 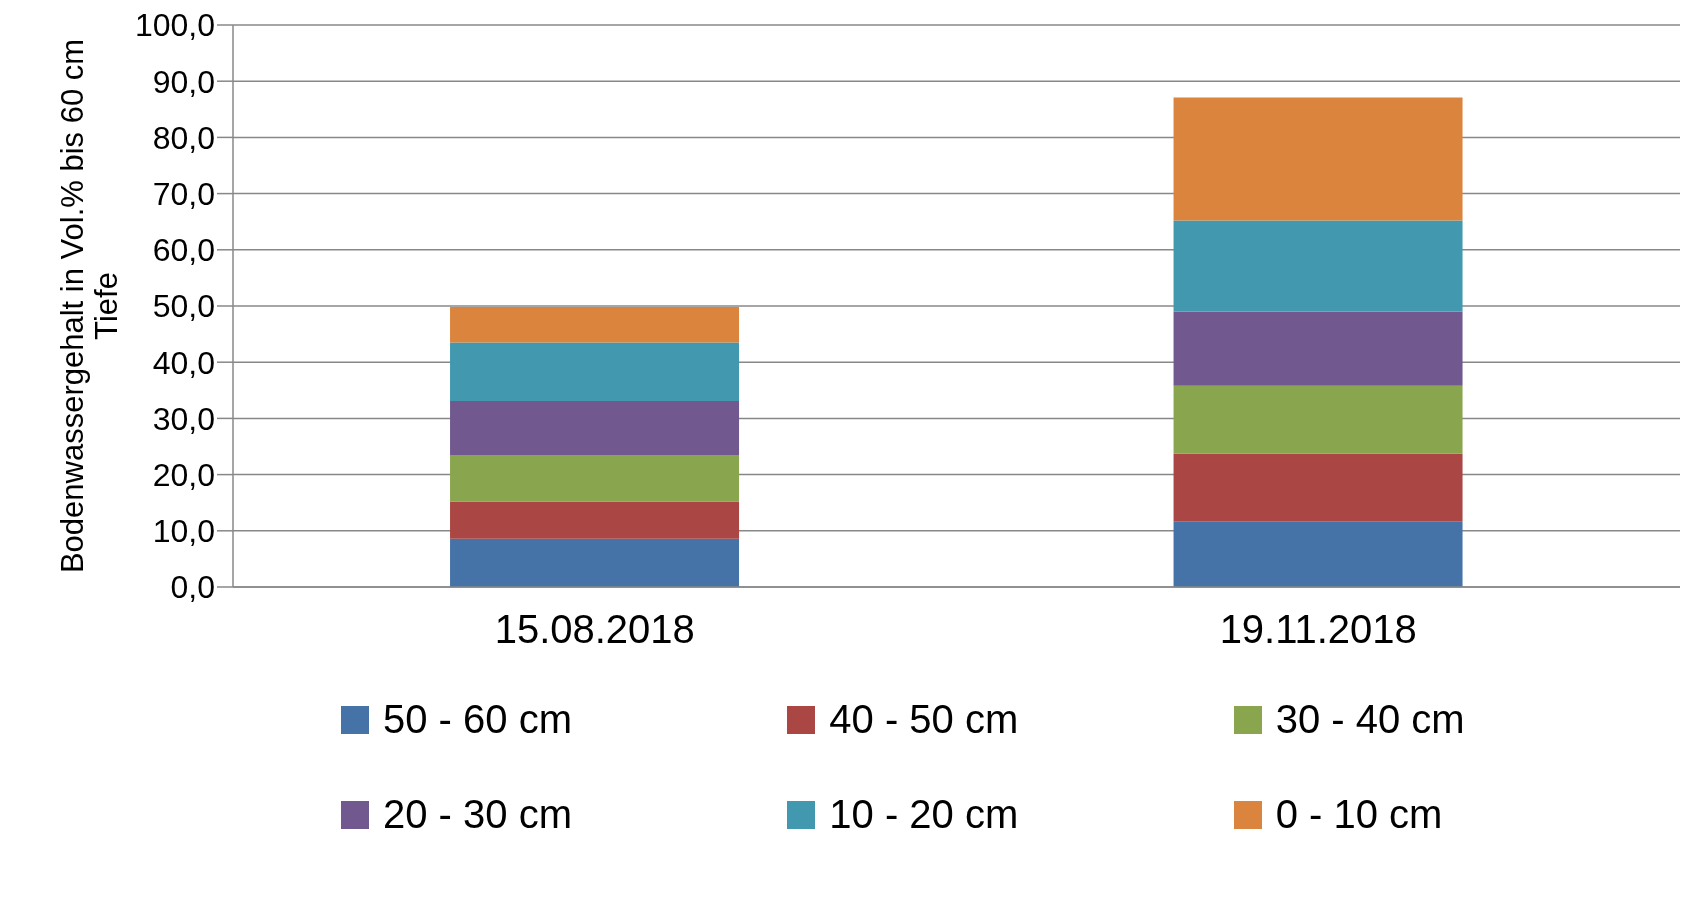 What do you see at coordinates (183, 362) in the screenshot?
I see `y-tick-label: 40,0` at bounding box center [183, 362].